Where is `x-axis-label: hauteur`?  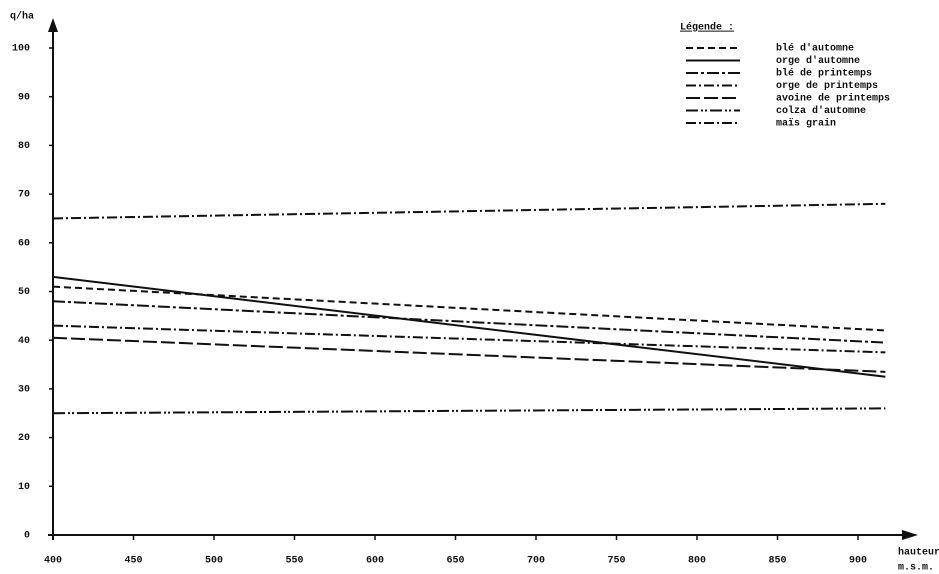 x-axis-label: hauteur is located at coordinates (918, 553).